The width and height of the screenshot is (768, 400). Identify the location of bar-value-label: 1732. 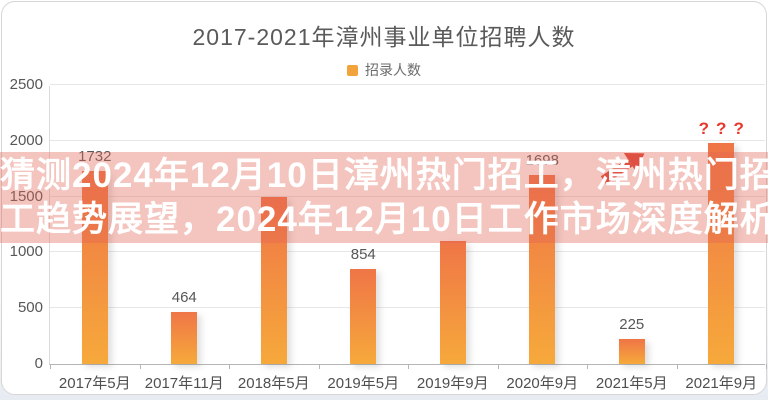
(95, 156).